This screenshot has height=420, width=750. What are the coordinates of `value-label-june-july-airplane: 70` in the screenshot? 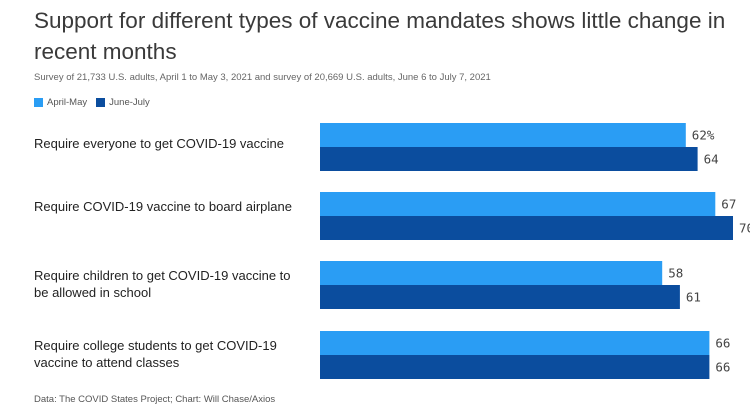 It's located at (744, 228).